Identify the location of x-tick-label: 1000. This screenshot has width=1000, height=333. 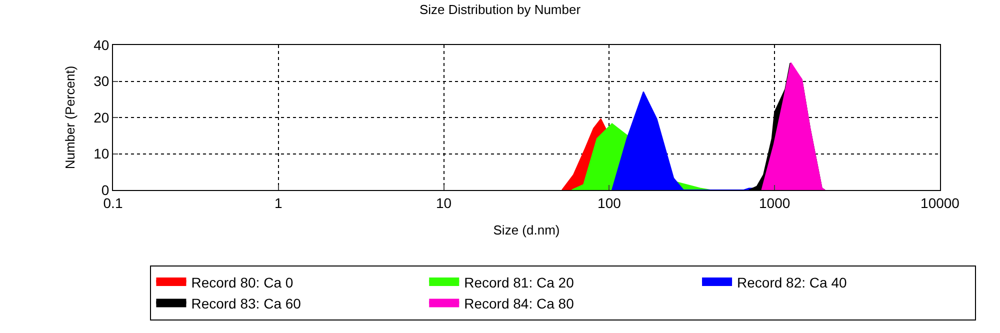
(774, 202).